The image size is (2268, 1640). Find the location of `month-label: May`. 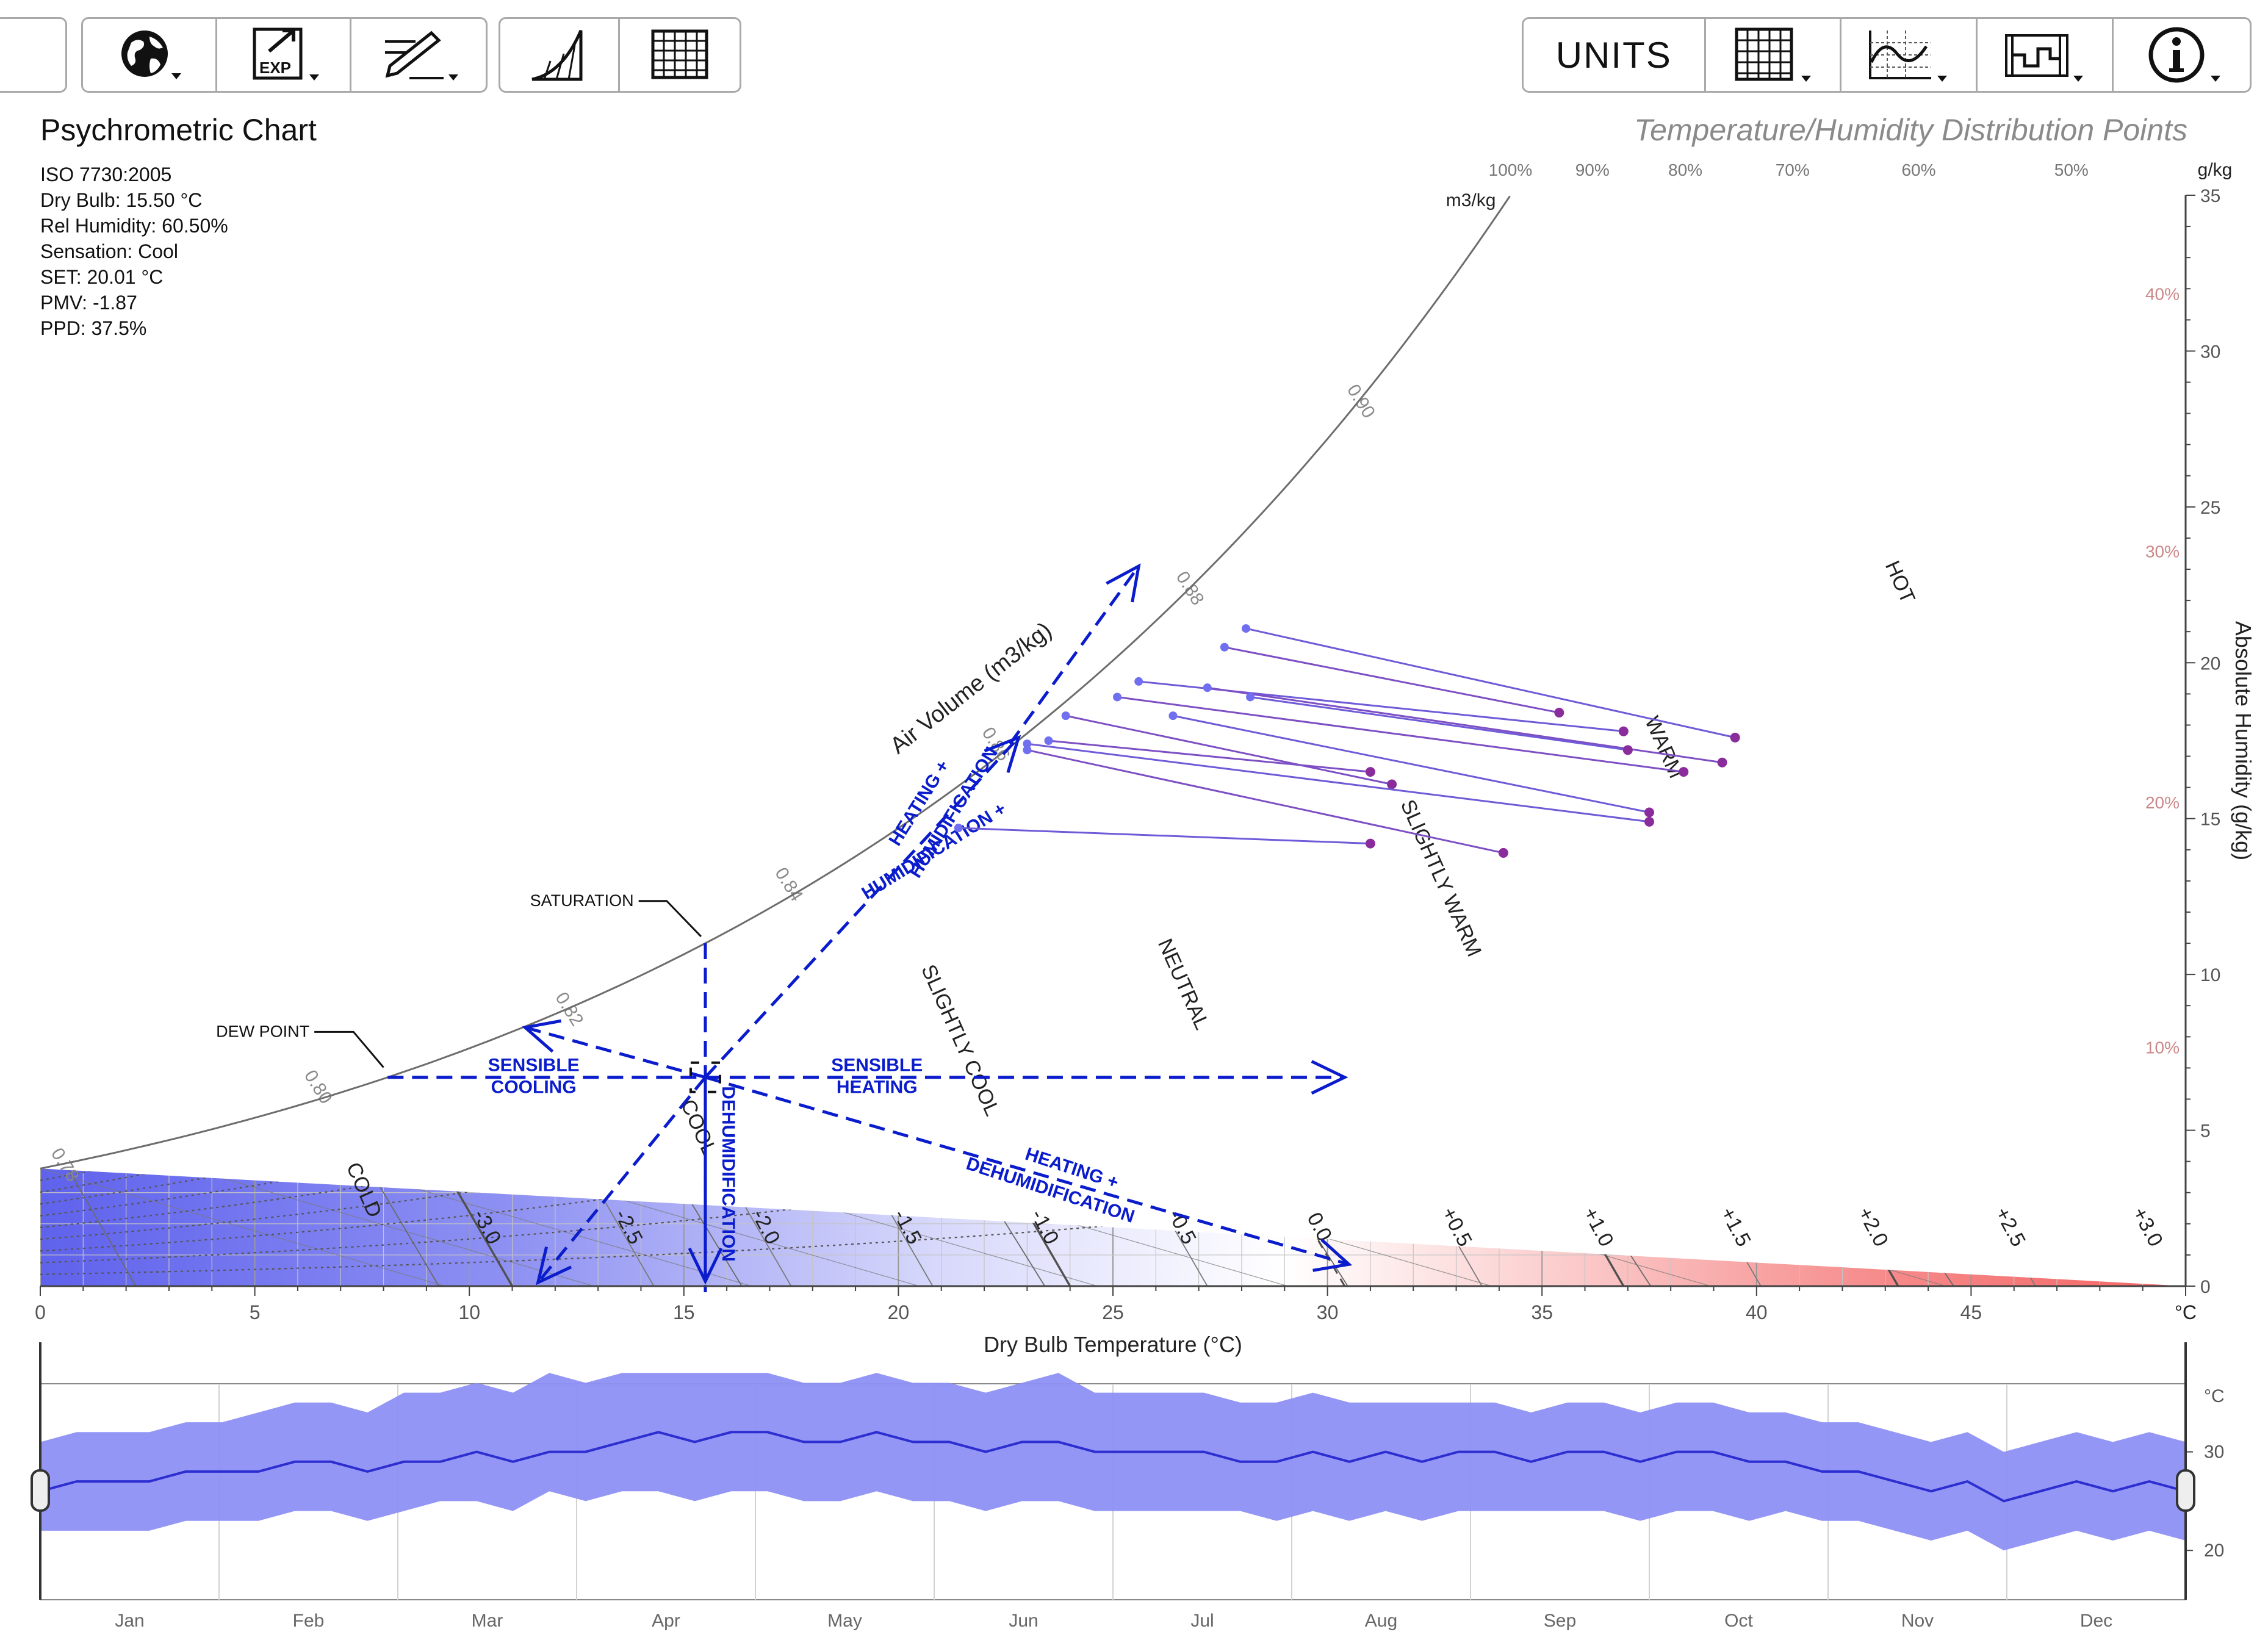

month-label: May is located at coordinates (844, 1621).